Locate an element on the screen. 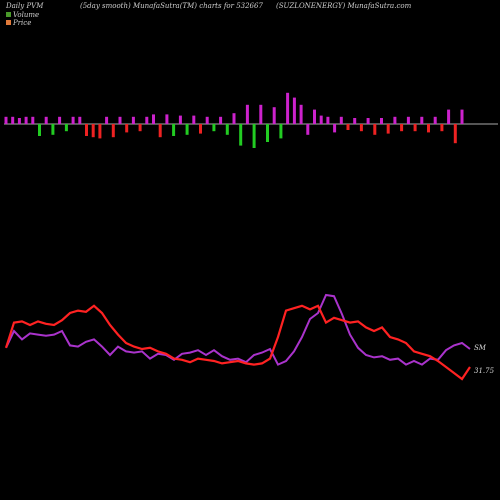 Image resolution: width=500 pixels, height=500 pixels. header-left: Daily PVM is located at coordinates (24, 6).